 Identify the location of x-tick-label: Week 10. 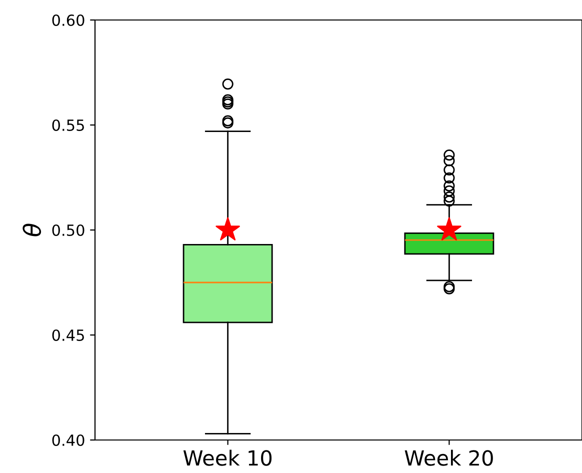
(227, 458).